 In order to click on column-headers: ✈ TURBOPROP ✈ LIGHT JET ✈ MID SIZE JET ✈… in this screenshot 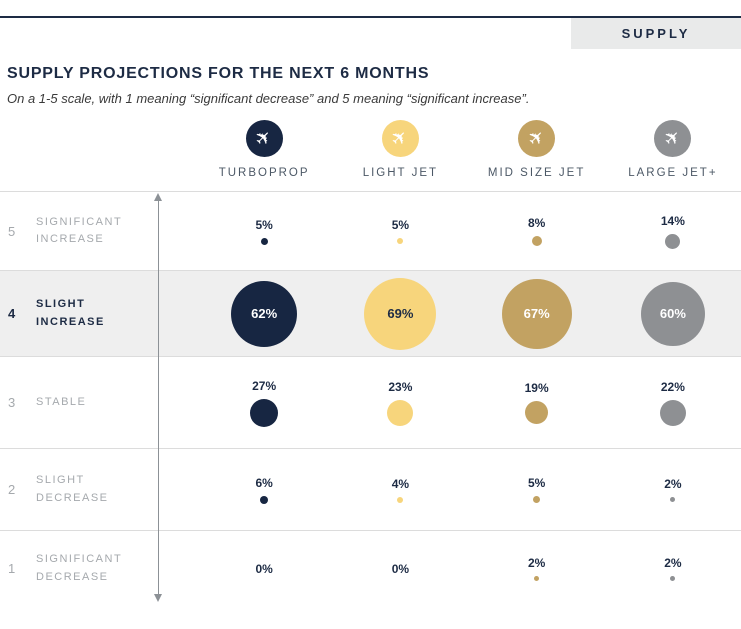, I will do `click(370, 155)`.